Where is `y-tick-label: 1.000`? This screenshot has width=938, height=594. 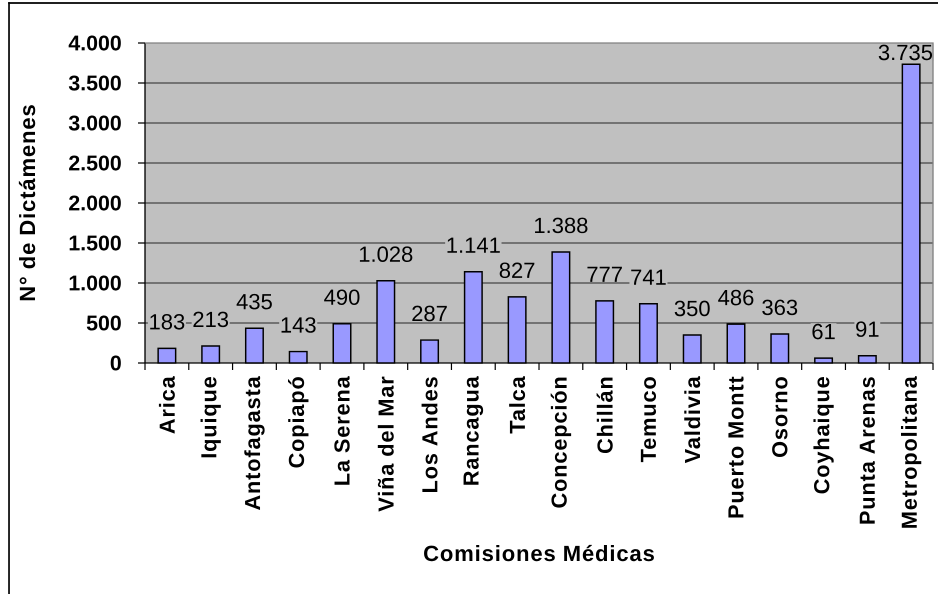
y-tick-label: 1.000 is located at coordinates (95, 283).